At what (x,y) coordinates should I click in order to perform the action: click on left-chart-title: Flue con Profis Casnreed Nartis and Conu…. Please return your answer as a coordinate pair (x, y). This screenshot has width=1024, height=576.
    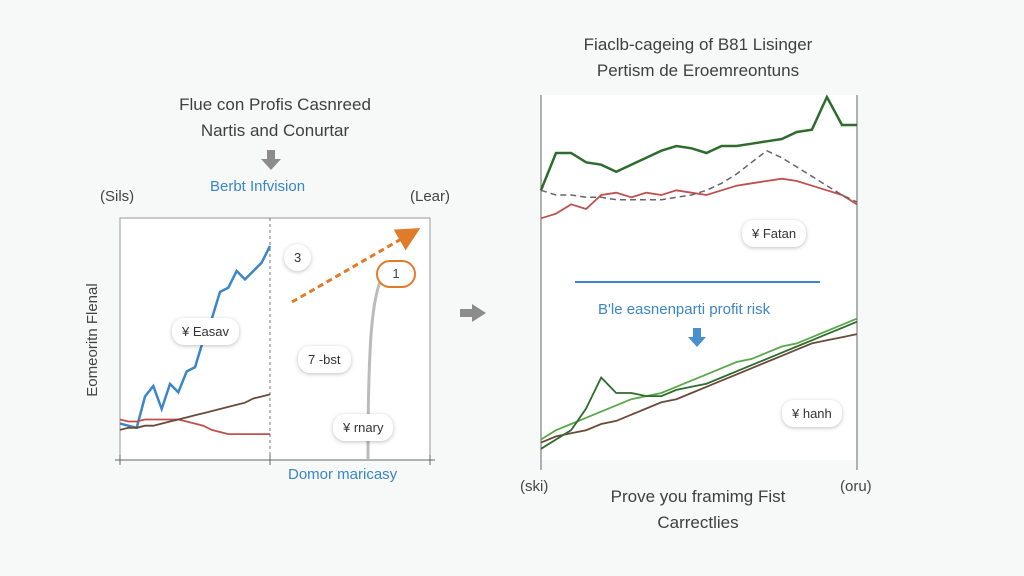
    Looking at the image, I should click on (275, 118).